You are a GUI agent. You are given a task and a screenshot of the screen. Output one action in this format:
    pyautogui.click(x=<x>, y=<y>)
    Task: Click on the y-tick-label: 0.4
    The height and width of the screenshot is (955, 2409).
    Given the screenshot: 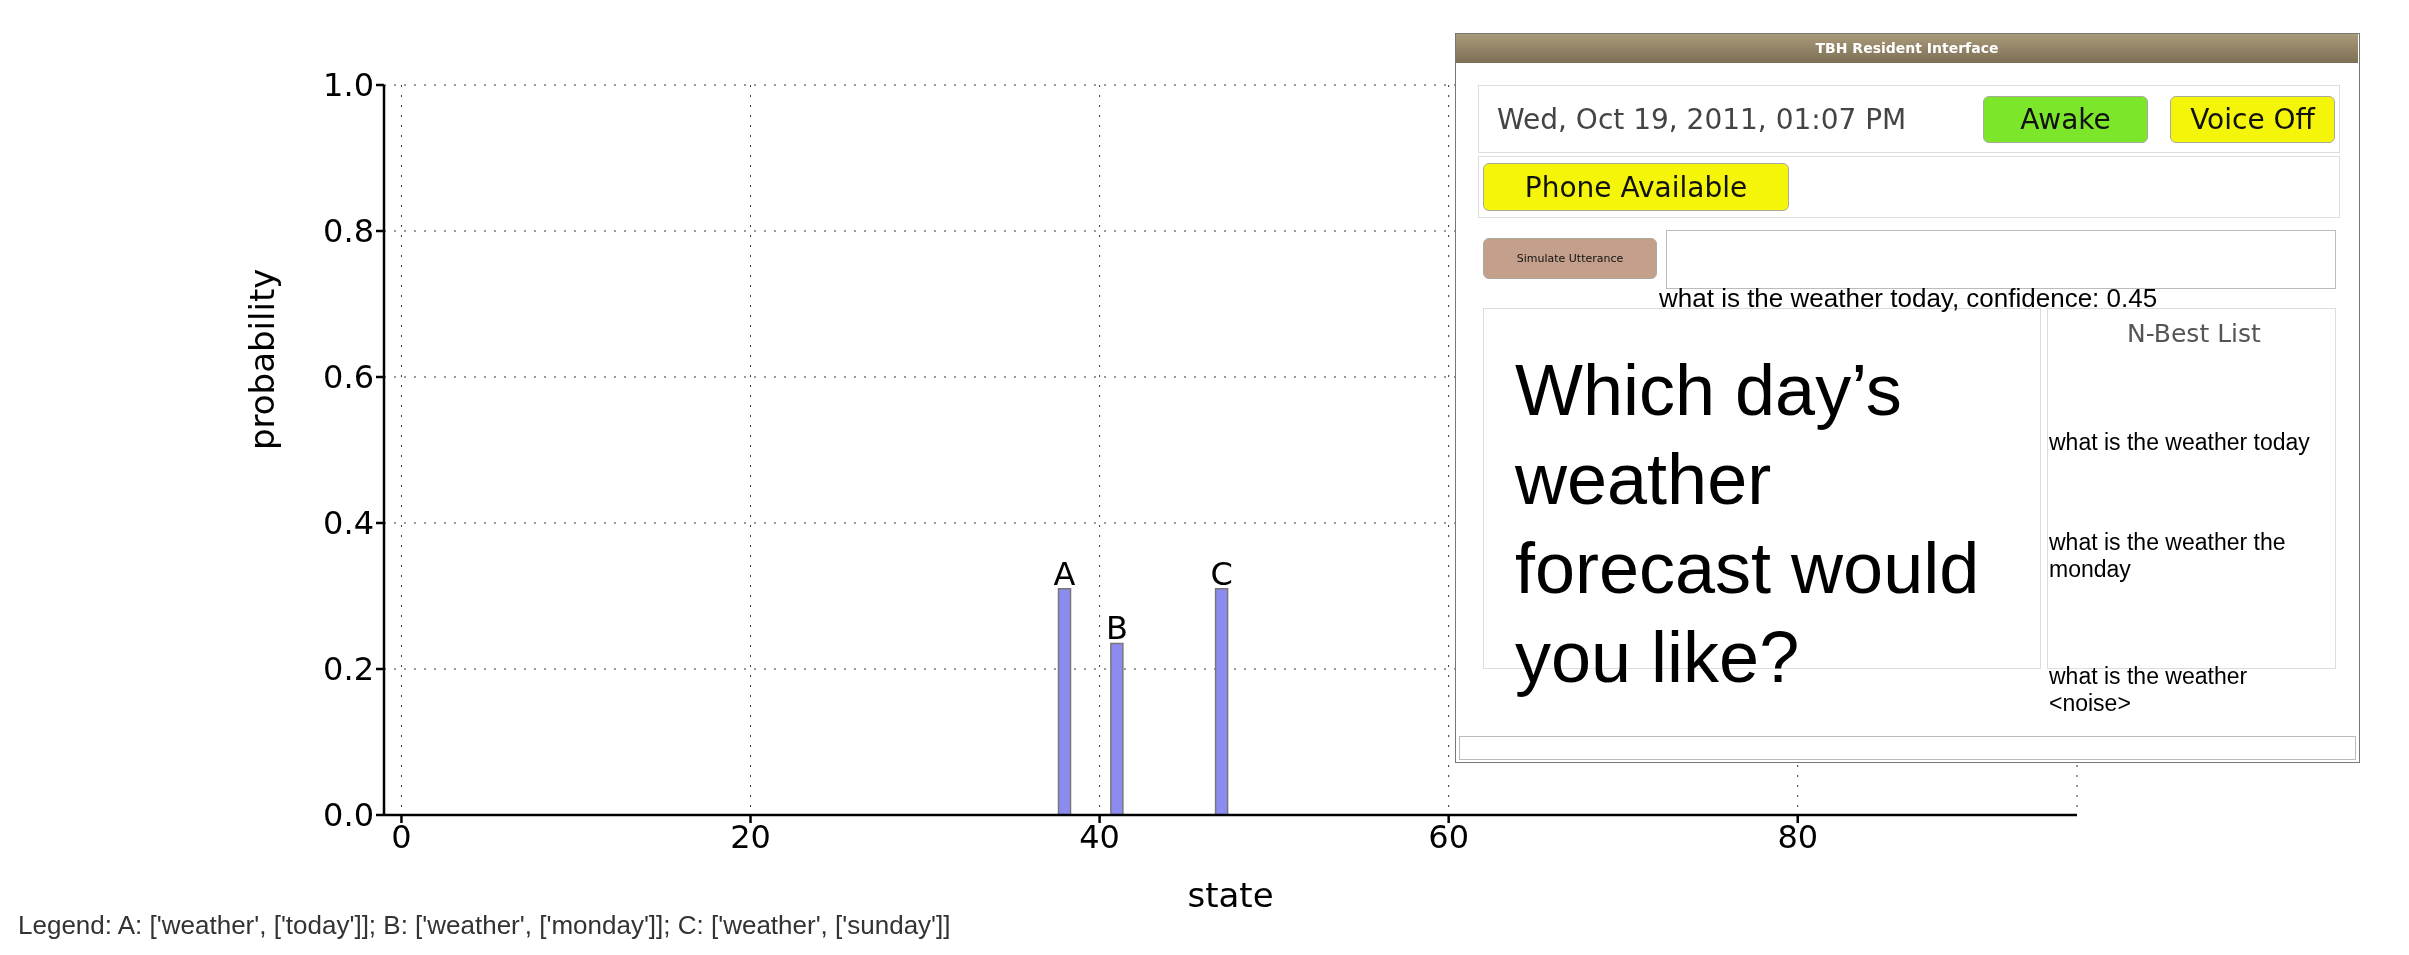 What is the action you would take?
    pyautogui.click(x=348, y=523)
    